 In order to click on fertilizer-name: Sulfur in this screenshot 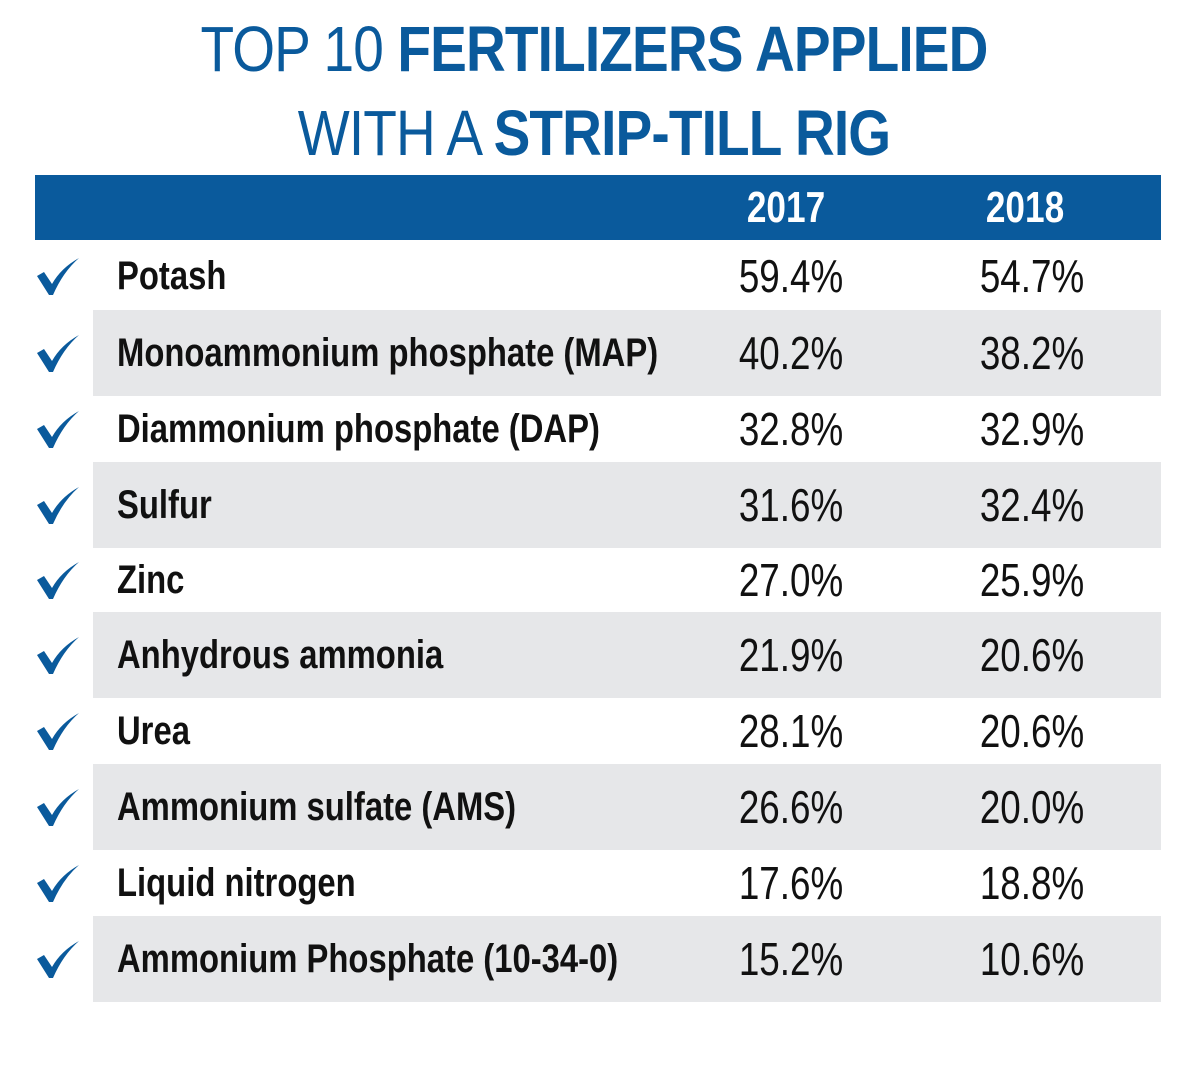, I will do `click(164, 504)`.